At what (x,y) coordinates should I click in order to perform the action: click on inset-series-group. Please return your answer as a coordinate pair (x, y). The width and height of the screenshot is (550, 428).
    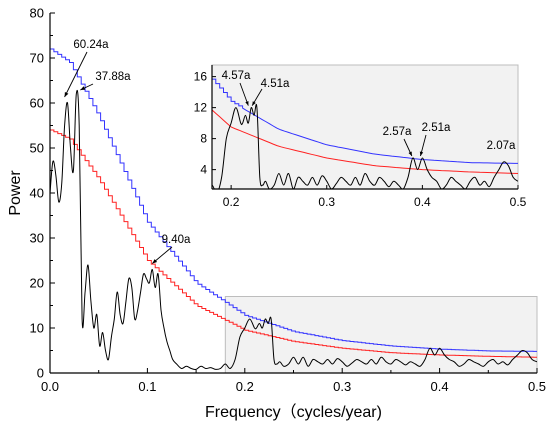
    Looking at the image, I should click on (365, 133).